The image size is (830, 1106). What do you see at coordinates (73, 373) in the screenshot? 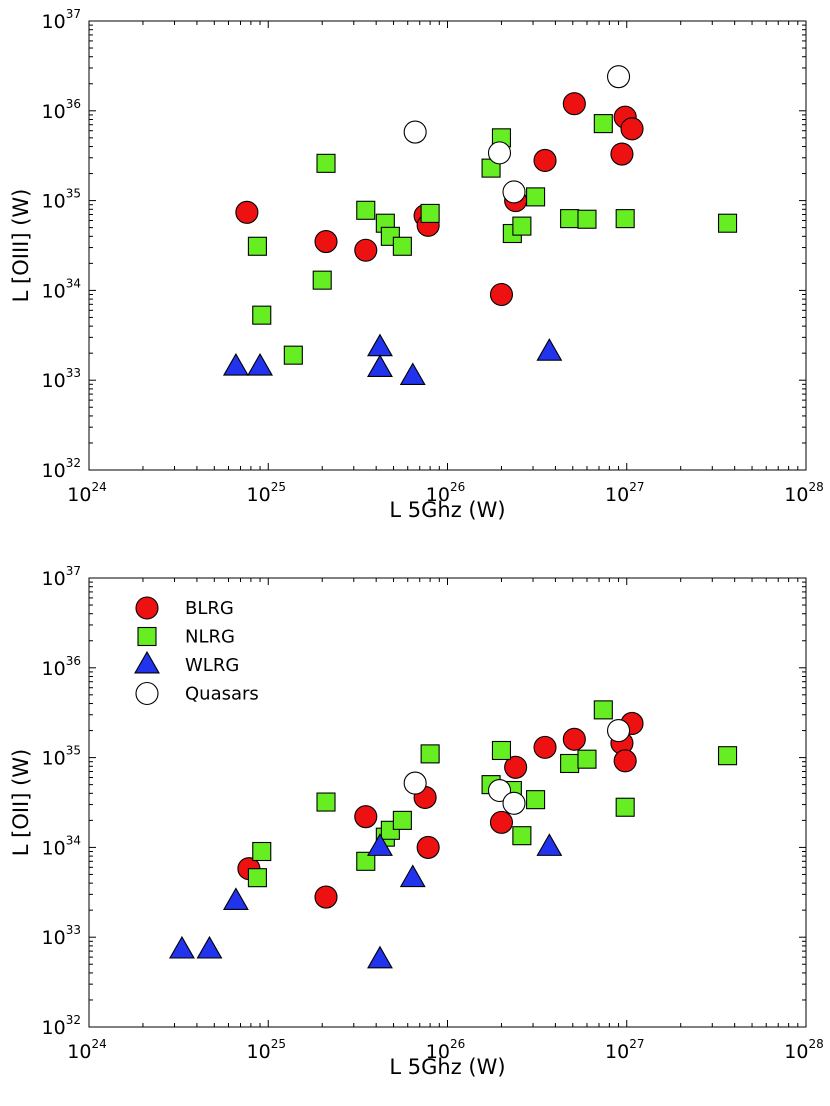
I see `y-tick-label-exponent: 33` at bounding box center [73, 373].